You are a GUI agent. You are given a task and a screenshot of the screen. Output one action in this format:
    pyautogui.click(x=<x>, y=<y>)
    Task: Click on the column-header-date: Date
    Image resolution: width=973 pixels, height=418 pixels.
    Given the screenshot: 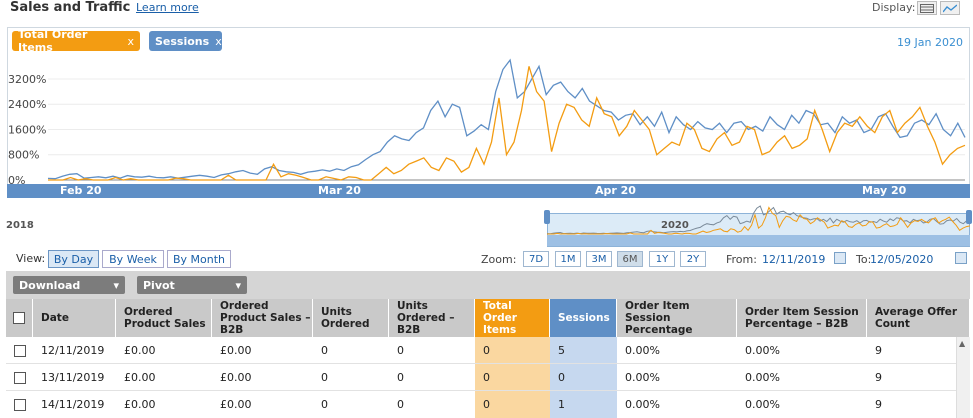 What is the action you would take?
    pyautogui.click(x=74, y=318)
    